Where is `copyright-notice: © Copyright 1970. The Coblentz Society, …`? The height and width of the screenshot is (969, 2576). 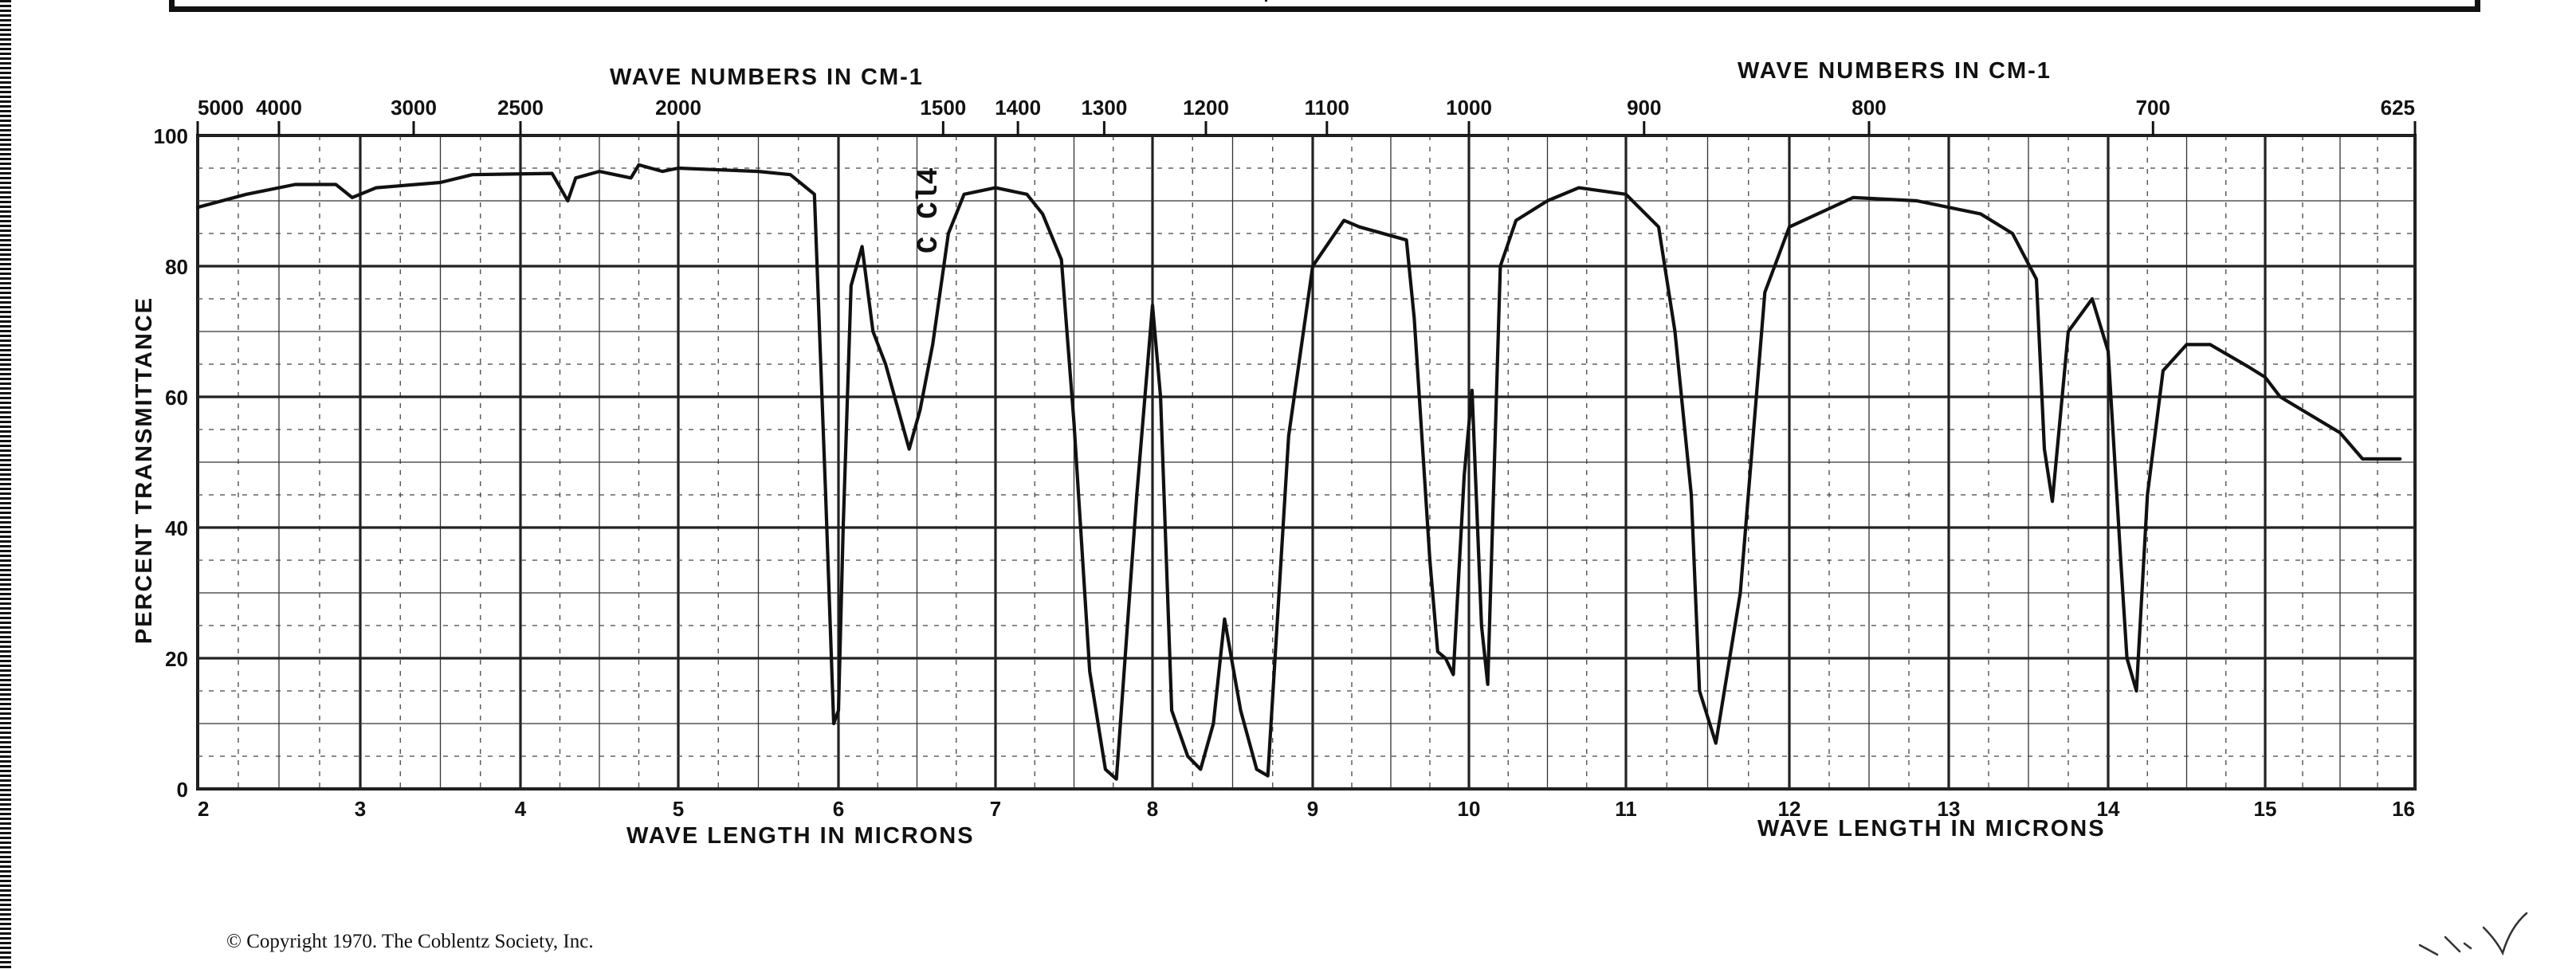 copyright-notice: © Copyright 1970. The Coblentz Society, … is located at coordinates (410, 941).